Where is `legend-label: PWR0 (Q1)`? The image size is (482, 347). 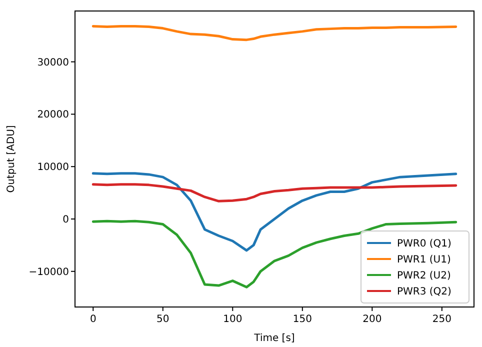 legend-label: PWR0 (Q1) is located at coordinates (424, 244).